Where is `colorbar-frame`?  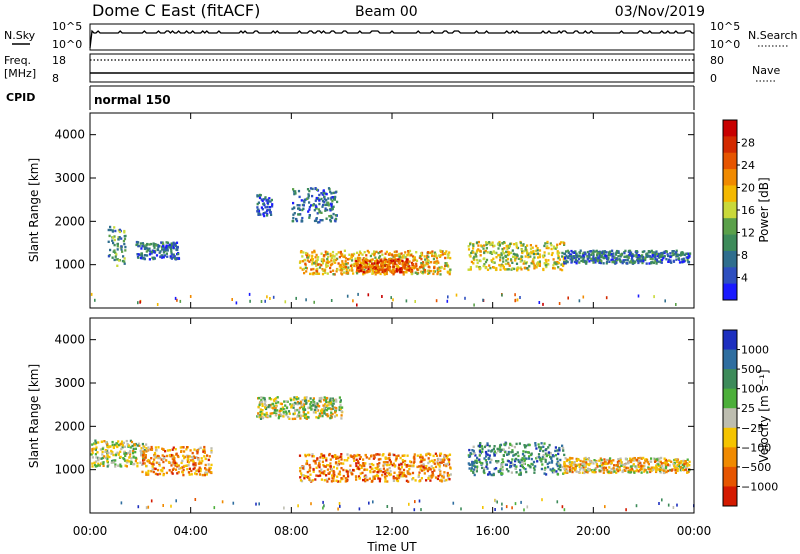 colorbar-frame is located at coordinates (730, 418).